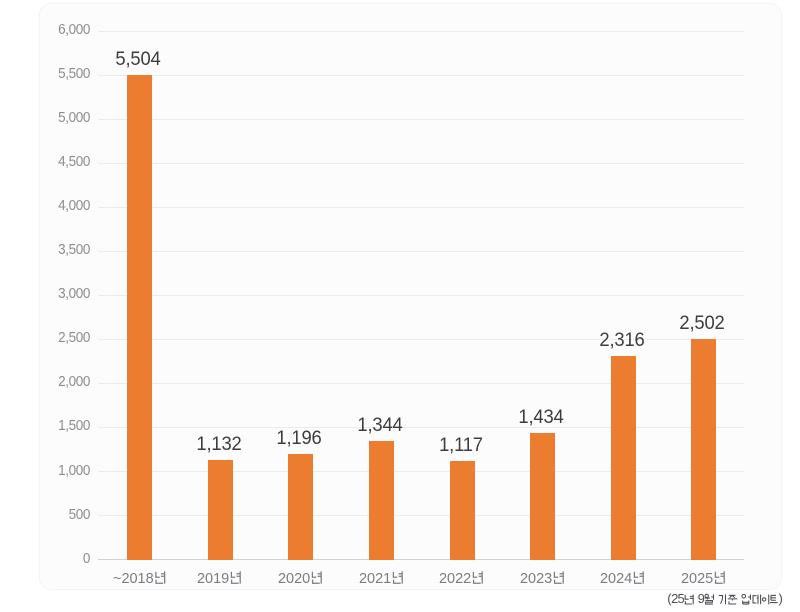 The height and width of the screenshot is (612, 800). I want to click on svg-text: 2023, so click(536, 579).